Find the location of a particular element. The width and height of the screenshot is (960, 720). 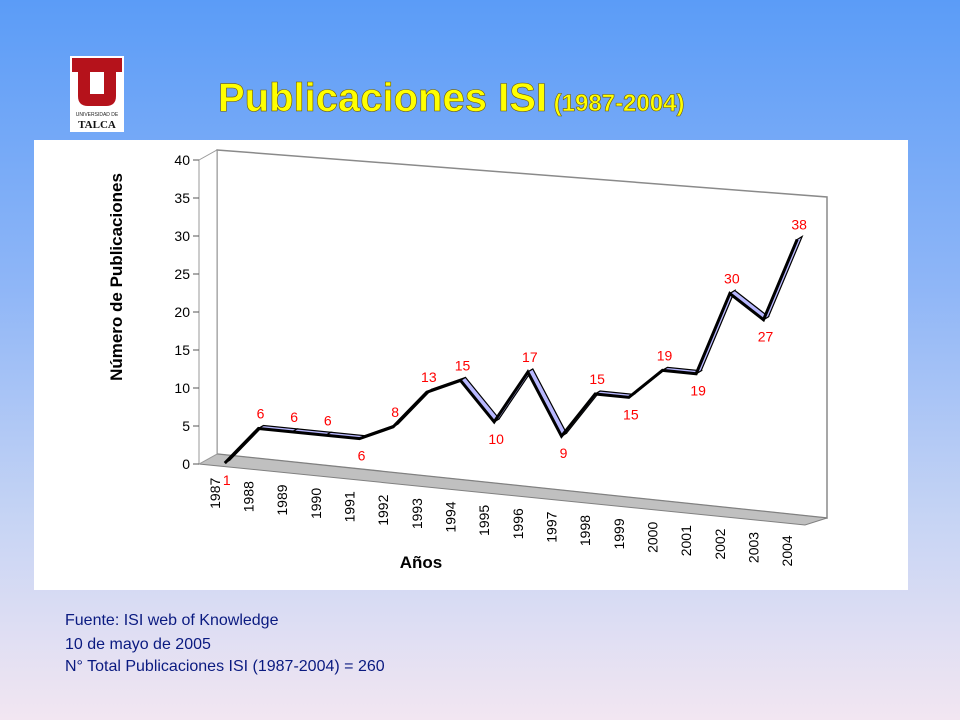

page-title: Publicaciones ISI (1987-2004) is located at coordinates (451, 98).